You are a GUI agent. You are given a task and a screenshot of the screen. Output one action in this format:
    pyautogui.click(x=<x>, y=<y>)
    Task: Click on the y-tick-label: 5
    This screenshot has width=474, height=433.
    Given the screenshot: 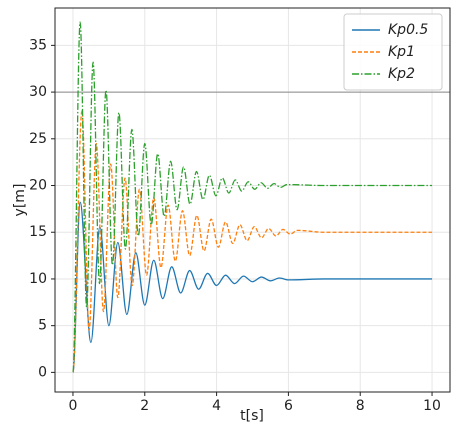 What is the action you would take?
    pyautogui.click(x=42, y=326)
    